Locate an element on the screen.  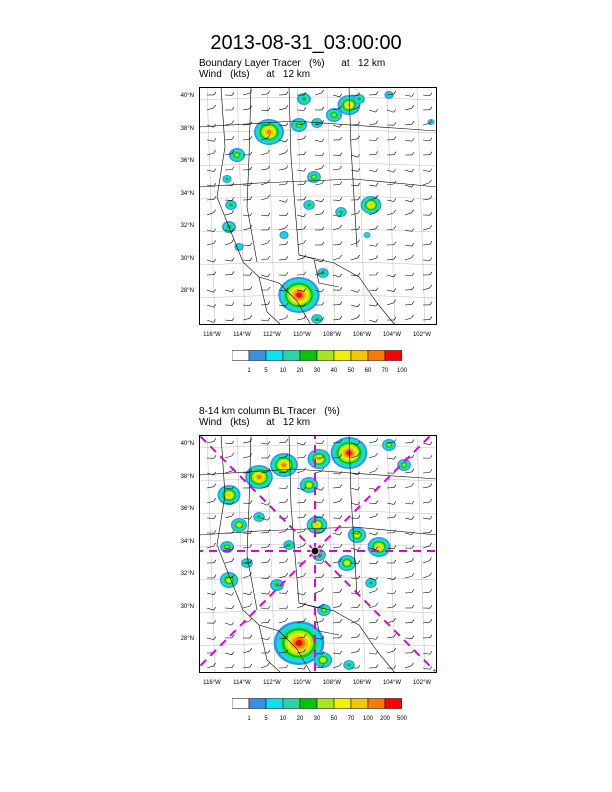
panel2-colorbar-label: 50 is located at coordinates (334, 719).